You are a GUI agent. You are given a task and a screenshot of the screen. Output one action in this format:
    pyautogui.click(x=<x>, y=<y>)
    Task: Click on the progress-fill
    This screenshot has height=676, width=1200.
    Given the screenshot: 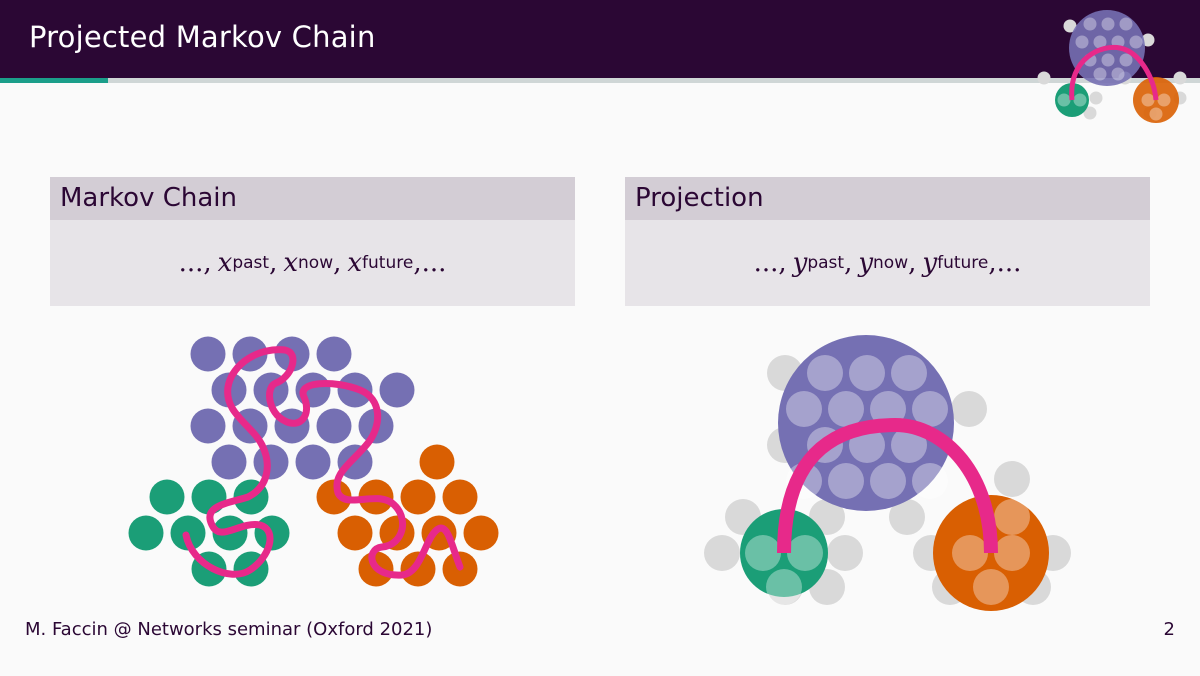 What is the action you would take?
    pyautogui.click(x=54, y=80)
    